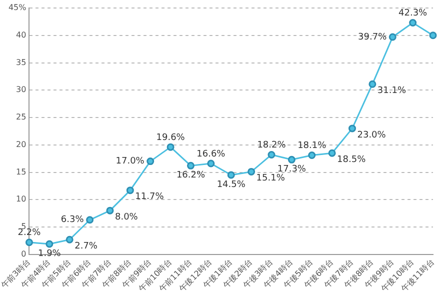  I want to click on data-label: 1.9%, so click(50, 253).